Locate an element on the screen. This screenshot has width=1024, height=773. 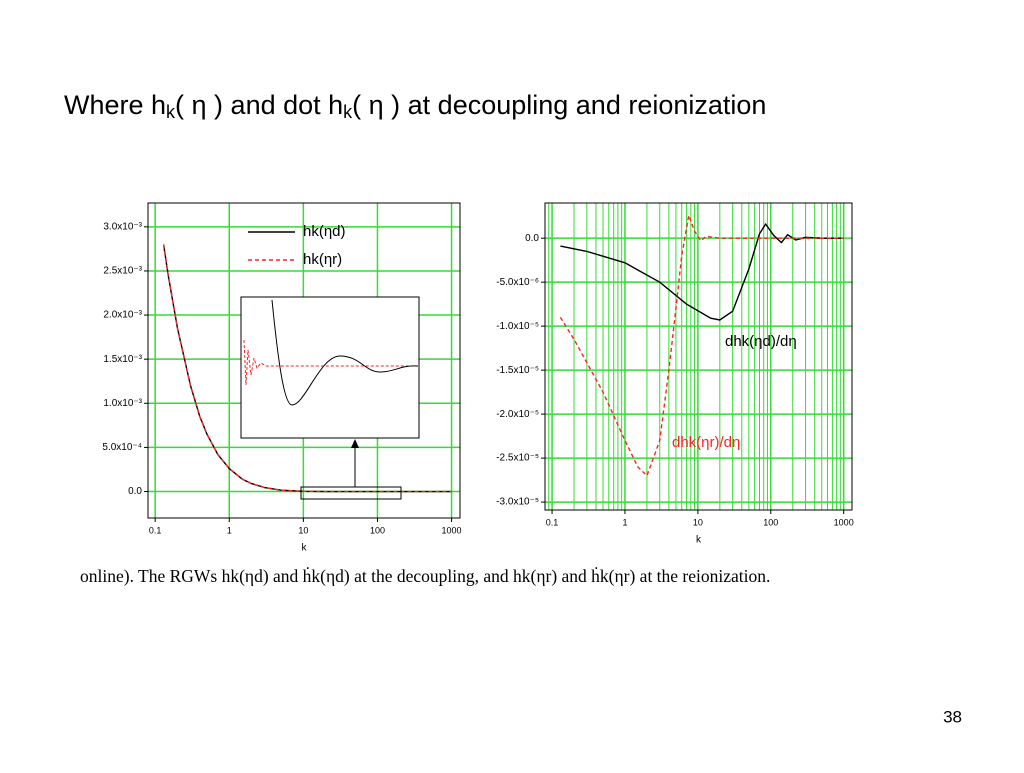
y-tick-label: 3.0x10⁻³ is located at coordinates (122, 226).